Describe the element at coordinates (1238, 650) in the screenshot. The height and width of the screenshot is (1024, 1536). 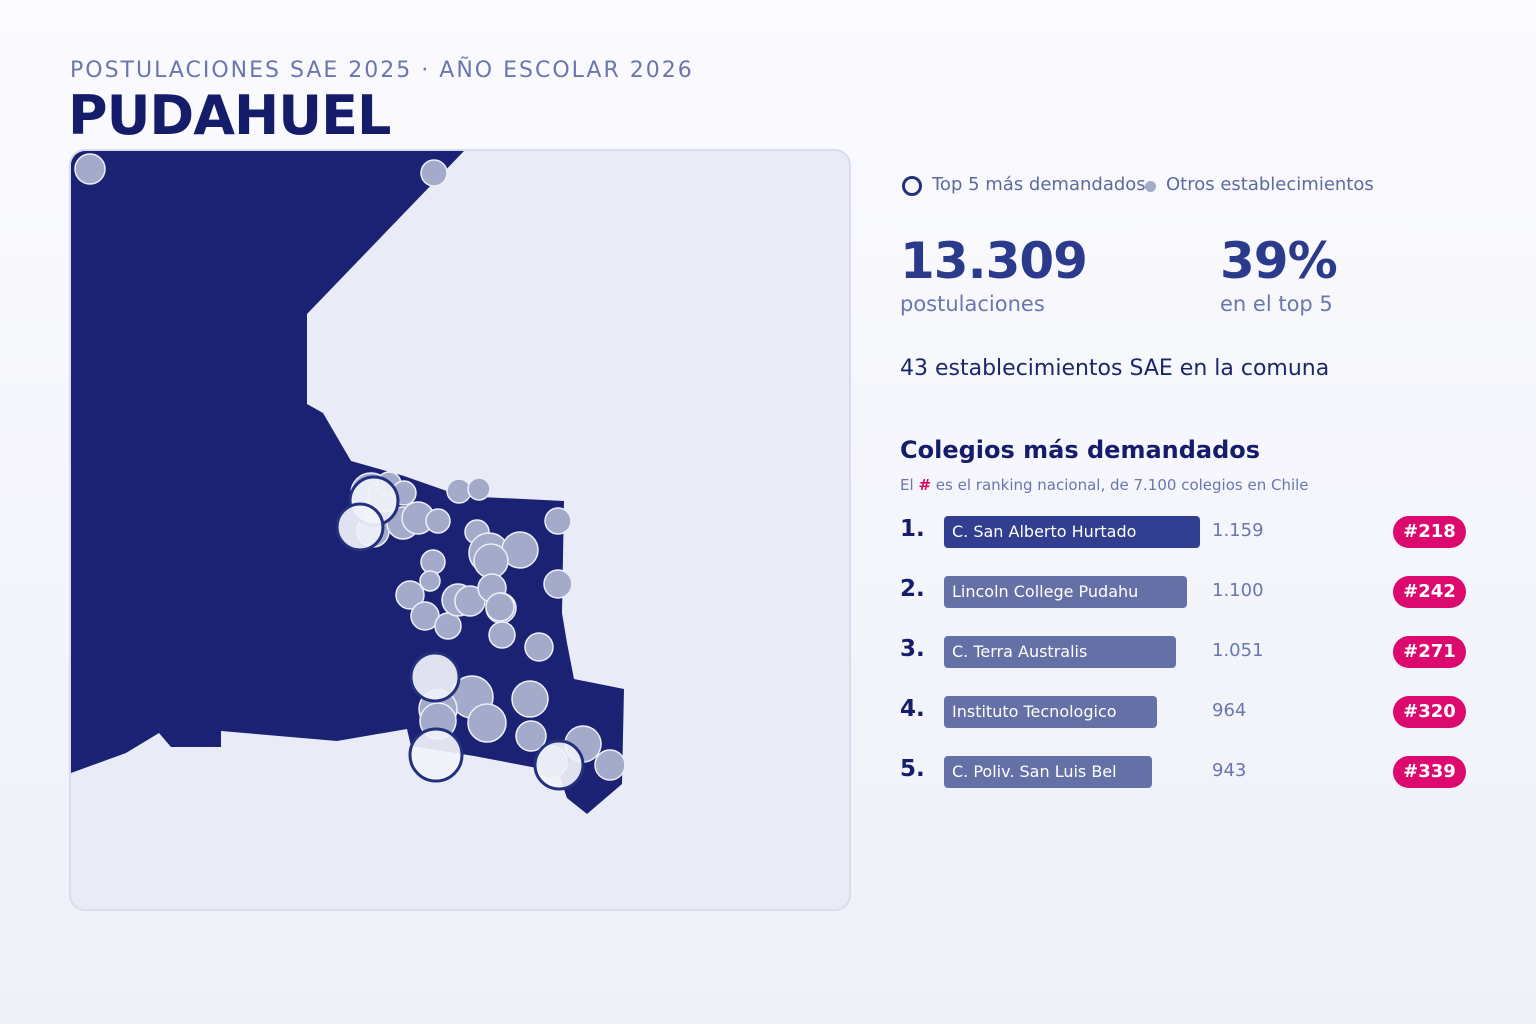
I see `applications-count: 1.051` at that location.